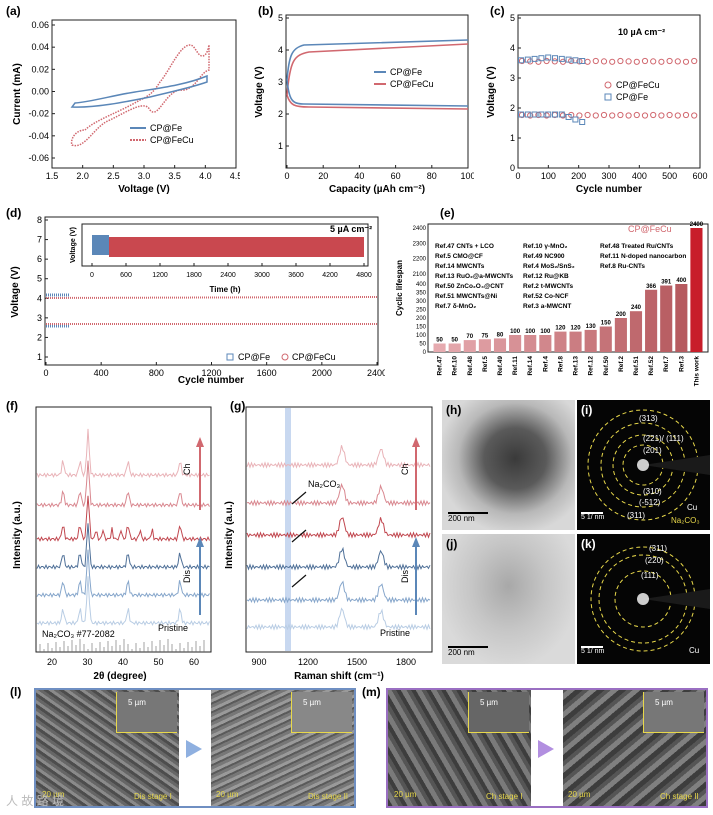  What do you see at coordinates (228, 275) in the screenshot?
I see `d-inset-xtick: 2400` at bounding box center [228, 275].